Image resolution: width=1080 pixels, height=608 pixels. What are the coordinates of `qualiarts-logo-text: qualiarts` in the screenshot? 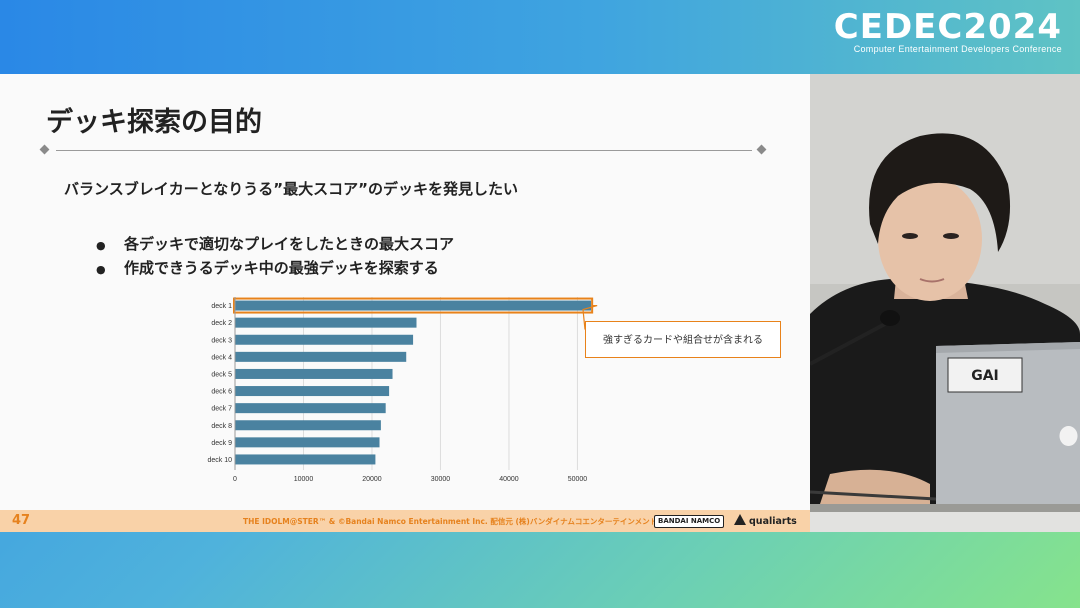 It's located at (773, 521).